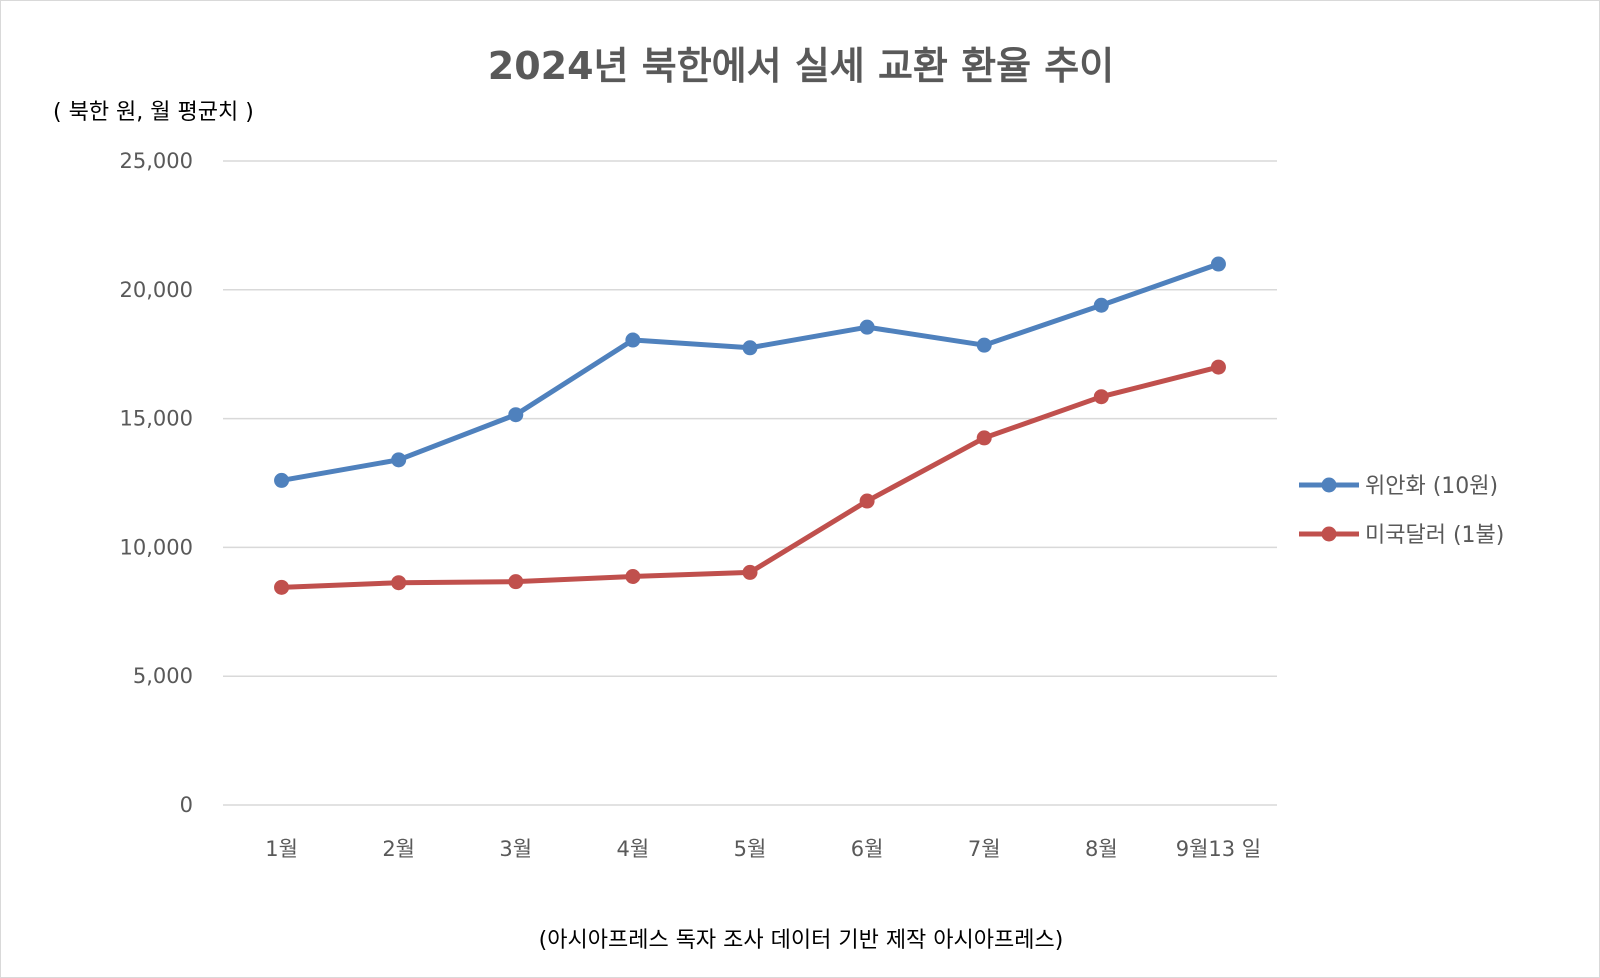 This screenshot has height=978, width=1600. I want to click on y-unit-label: ( 북한 원, 월 평균치 ), so click(153, 112).